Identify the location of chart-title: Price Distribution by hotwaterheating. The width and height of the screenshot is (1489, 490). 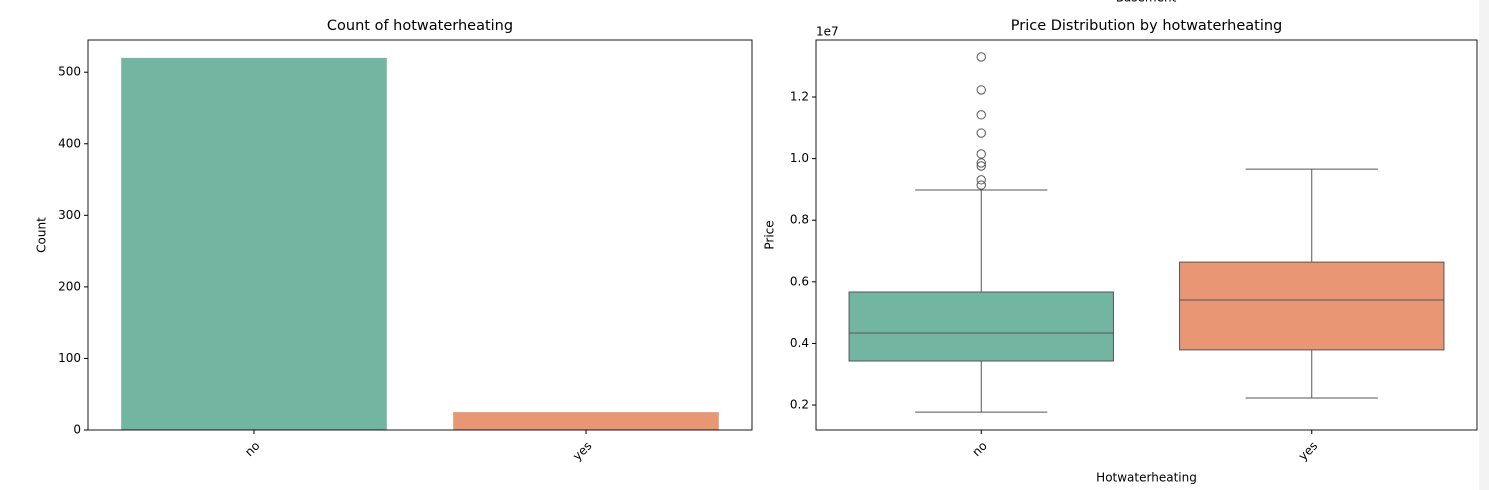
(1147, 26).